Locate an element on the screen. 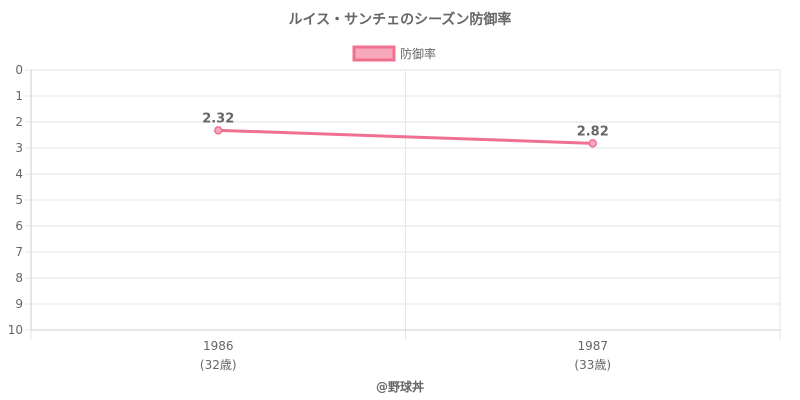  y-tick-label: 10 is located at coordinates (15, 330).